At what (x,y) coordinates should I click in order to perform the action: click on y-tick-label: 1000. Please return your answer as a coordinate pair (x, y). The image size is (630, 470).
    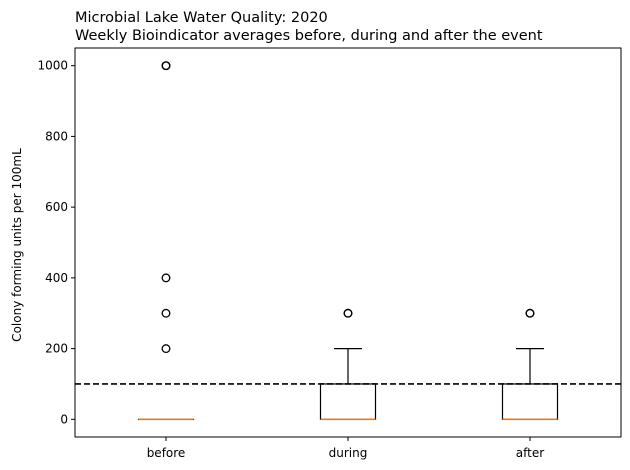
    Looking at the image, I should click on (52, 66).